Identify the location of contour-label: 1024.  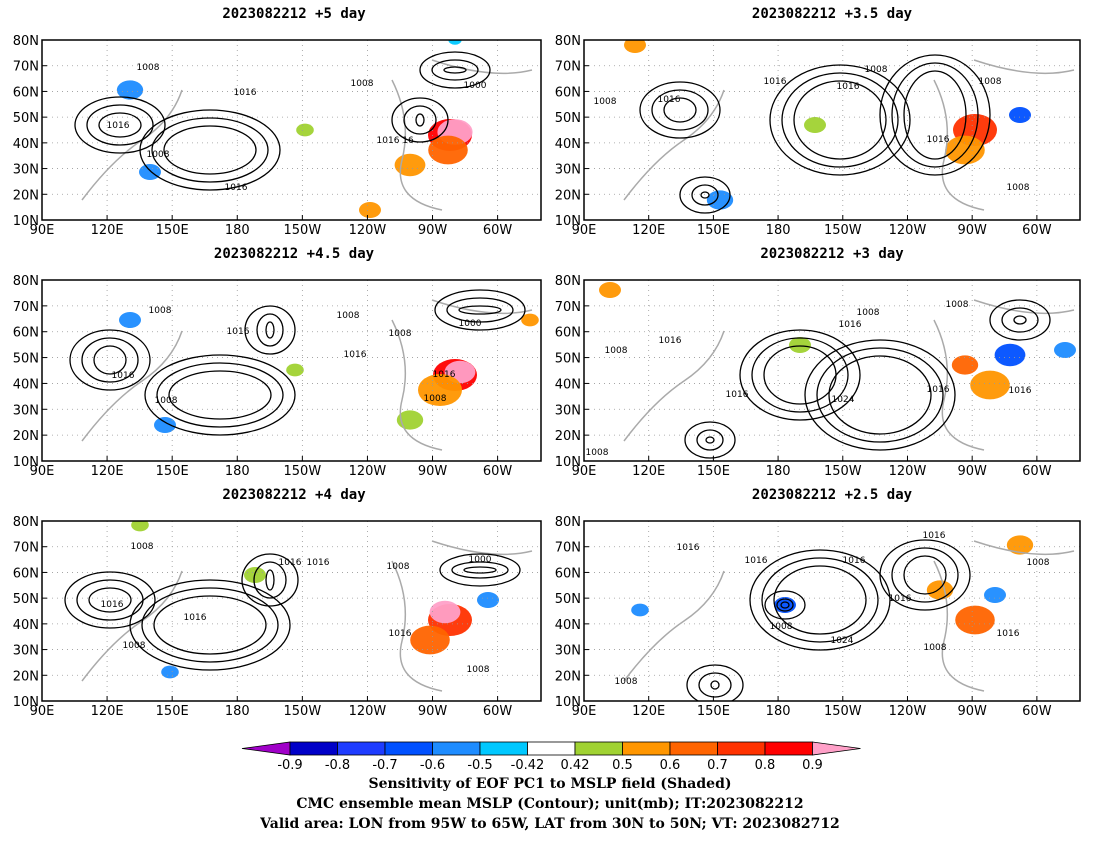
(843, 400).